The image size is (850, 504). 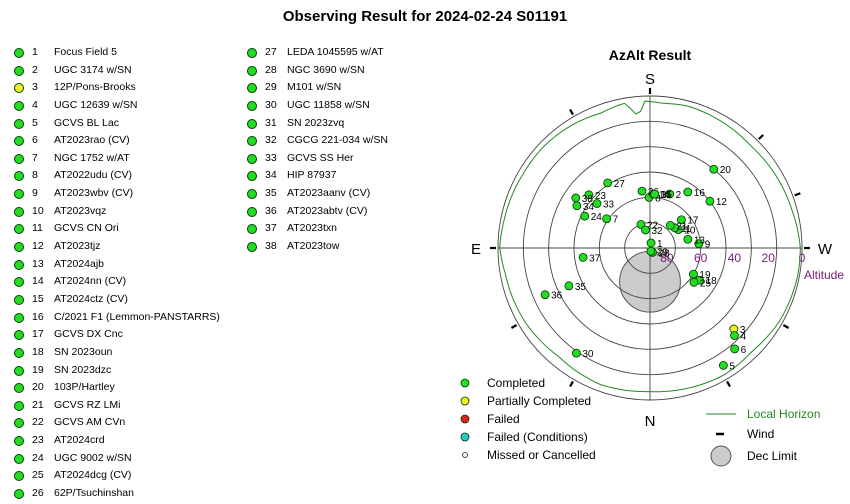 I want to click on data-point-label: 23, so click(x=601, y=196).